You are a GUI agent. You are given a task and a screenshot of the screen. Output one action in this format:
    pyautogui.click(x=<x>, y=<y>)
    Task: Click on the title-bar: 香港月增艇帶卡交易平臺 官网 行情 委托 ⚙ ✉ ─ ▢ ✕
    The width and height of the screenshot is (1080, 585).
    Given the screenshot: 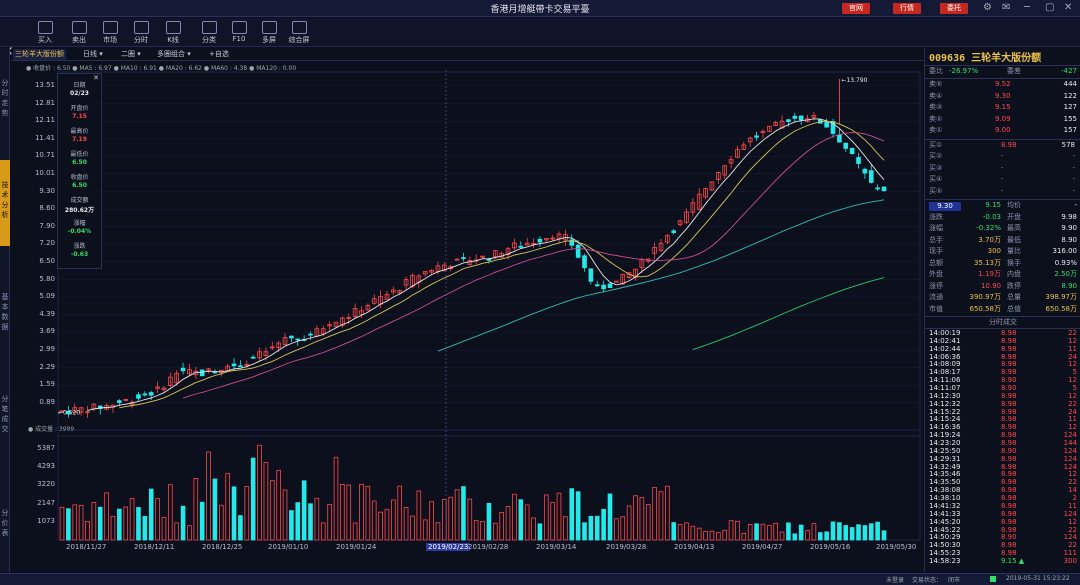 What is the action you would take?
    pyautogui.click(x=540, y=8)
    